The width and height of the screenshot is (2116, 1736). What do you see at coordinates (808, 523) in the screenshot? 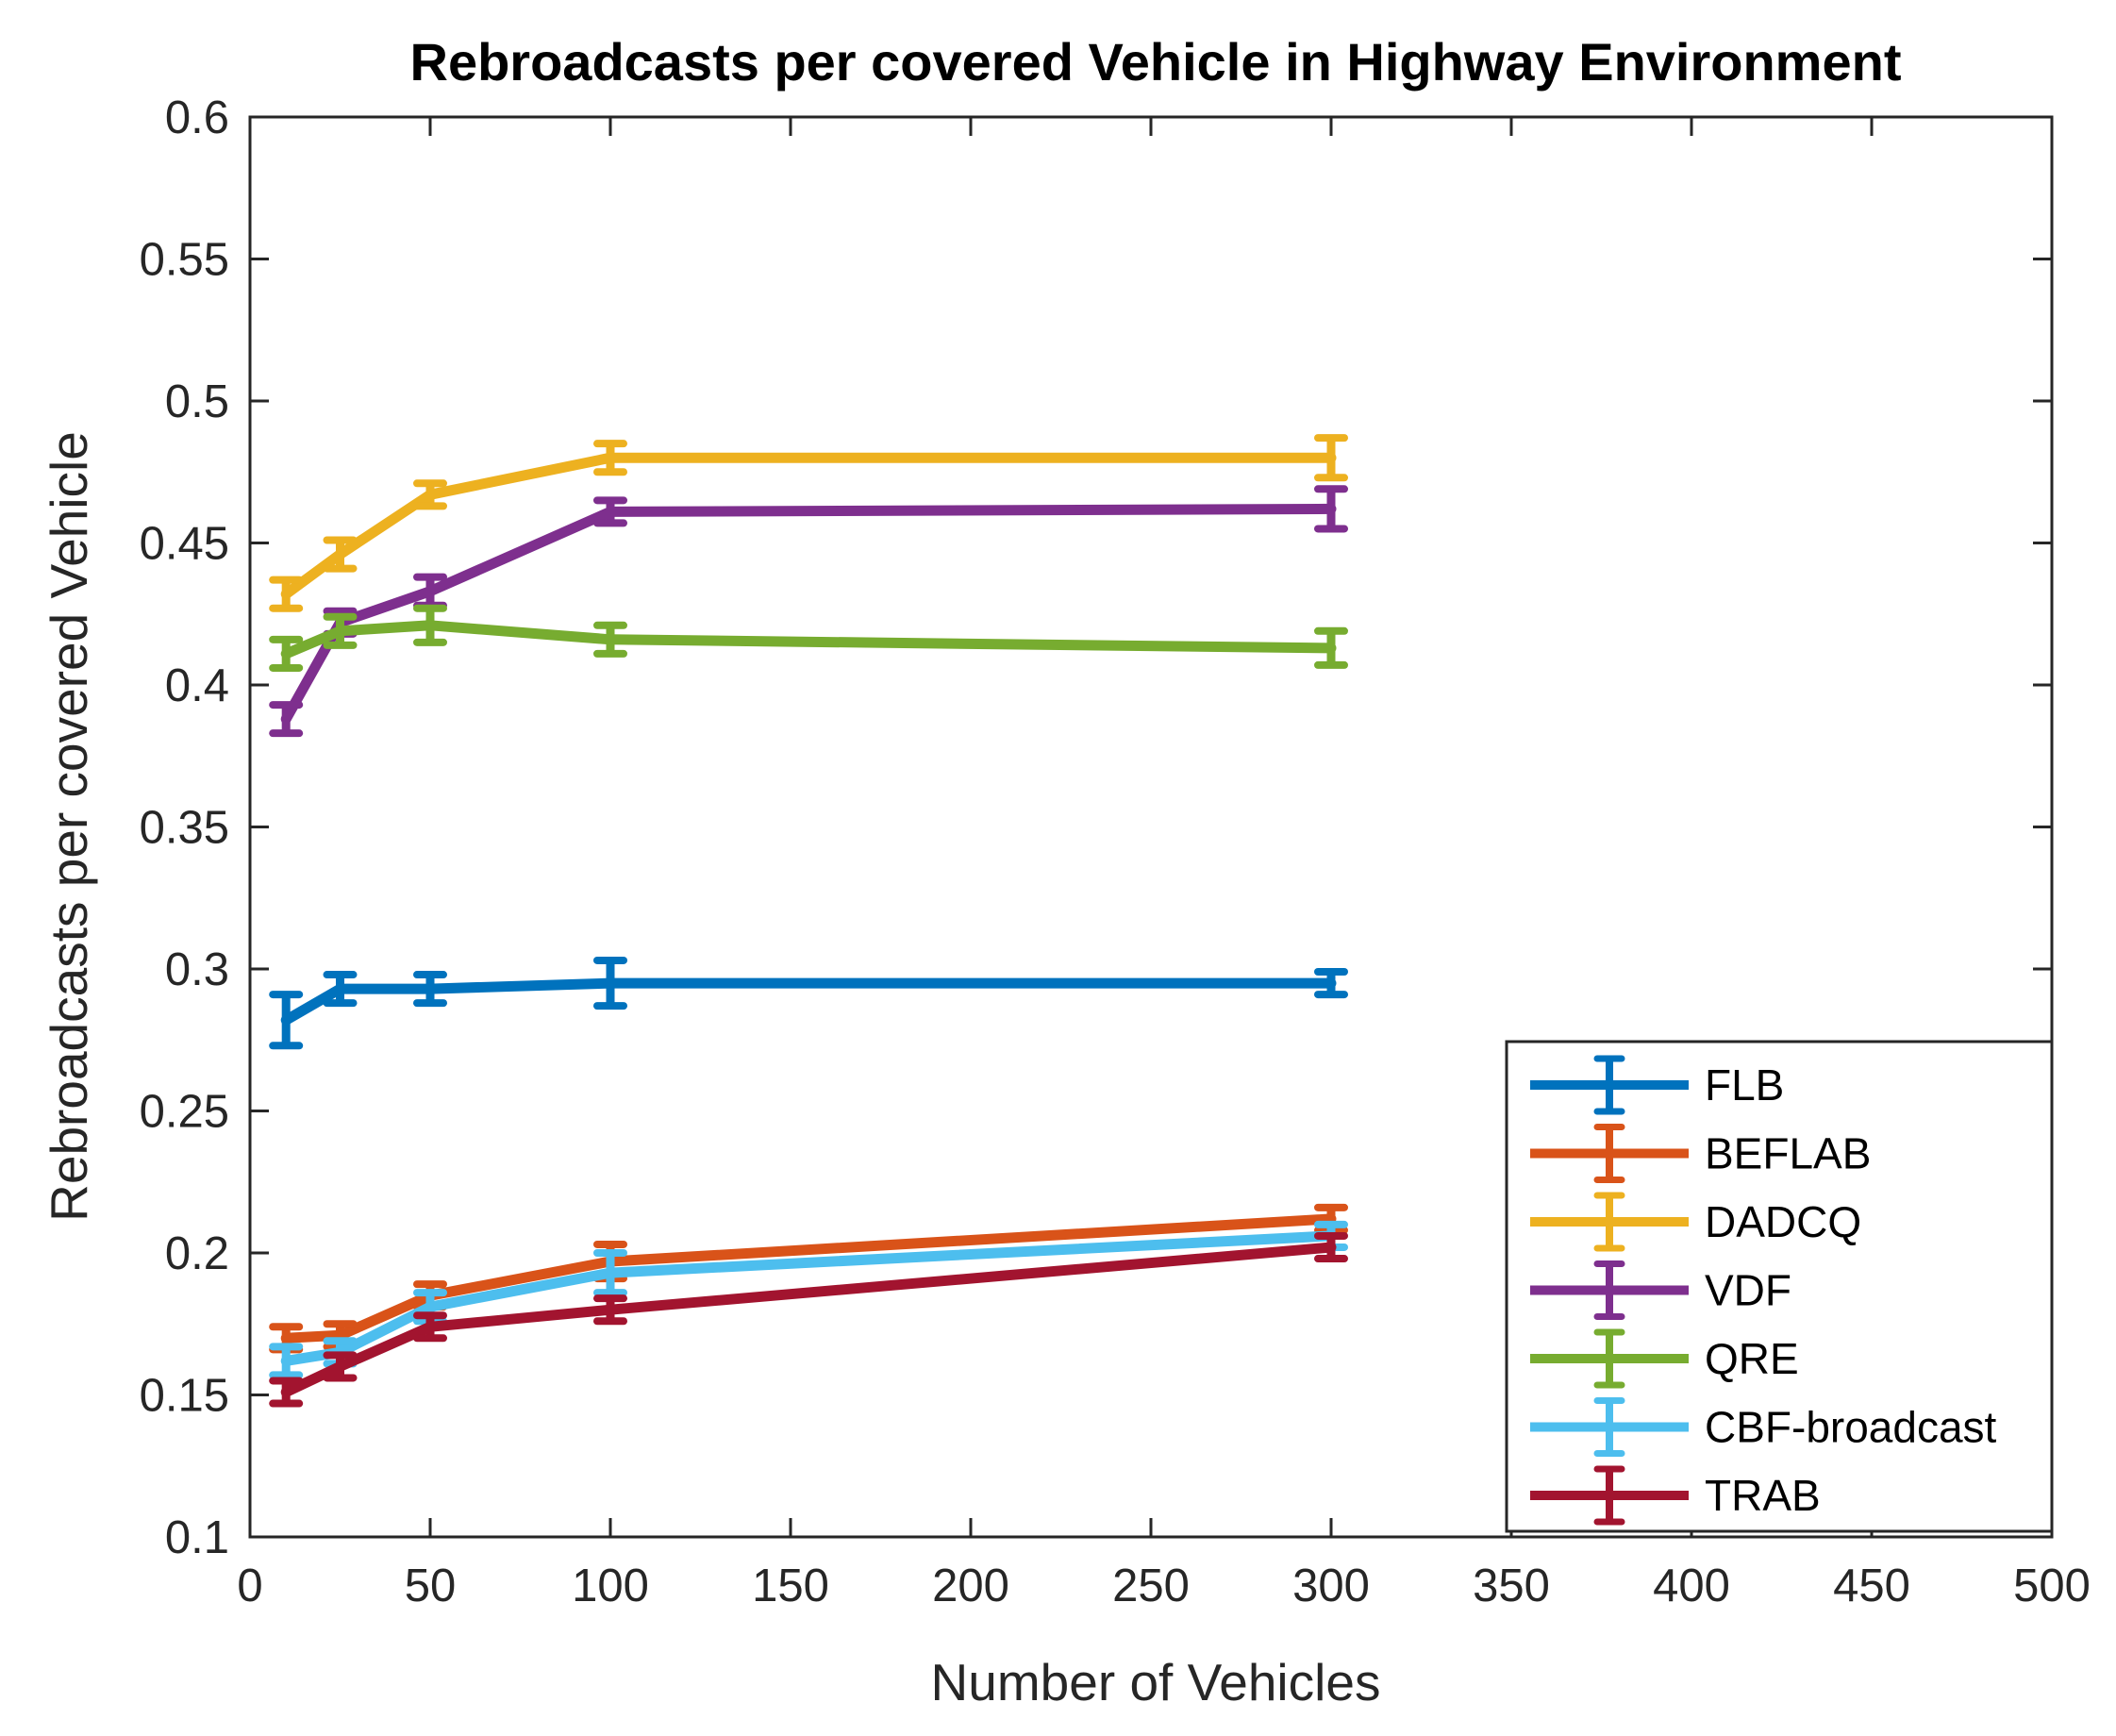
I see `series-dadcq` at bounding box center [808, 523].